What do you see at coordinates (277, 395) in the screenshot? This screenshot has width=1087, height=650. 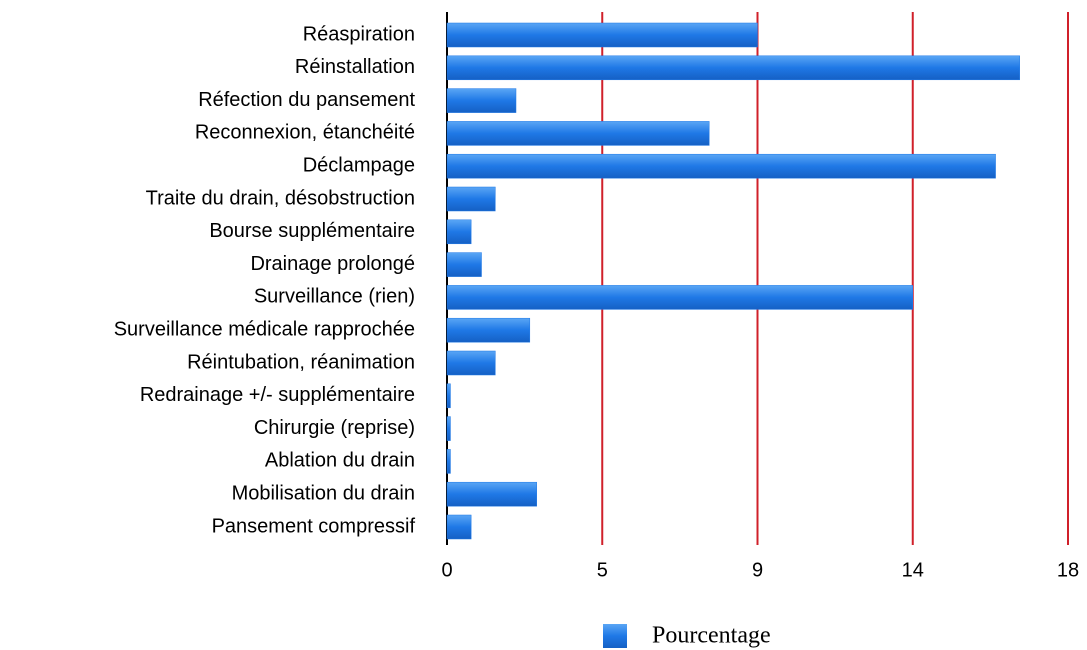 I see `y-tick-label: Redrainage +/- supplémentaire` at bounding box center [277, 395].